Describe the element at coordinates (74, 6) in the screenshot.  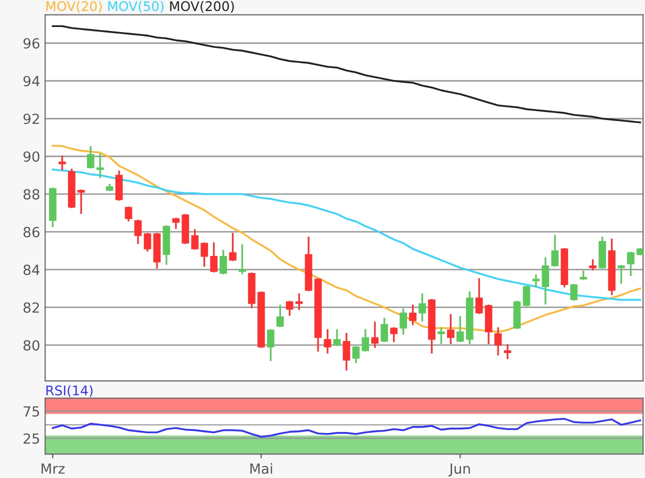
I see `text: MOV(20)` at that location.